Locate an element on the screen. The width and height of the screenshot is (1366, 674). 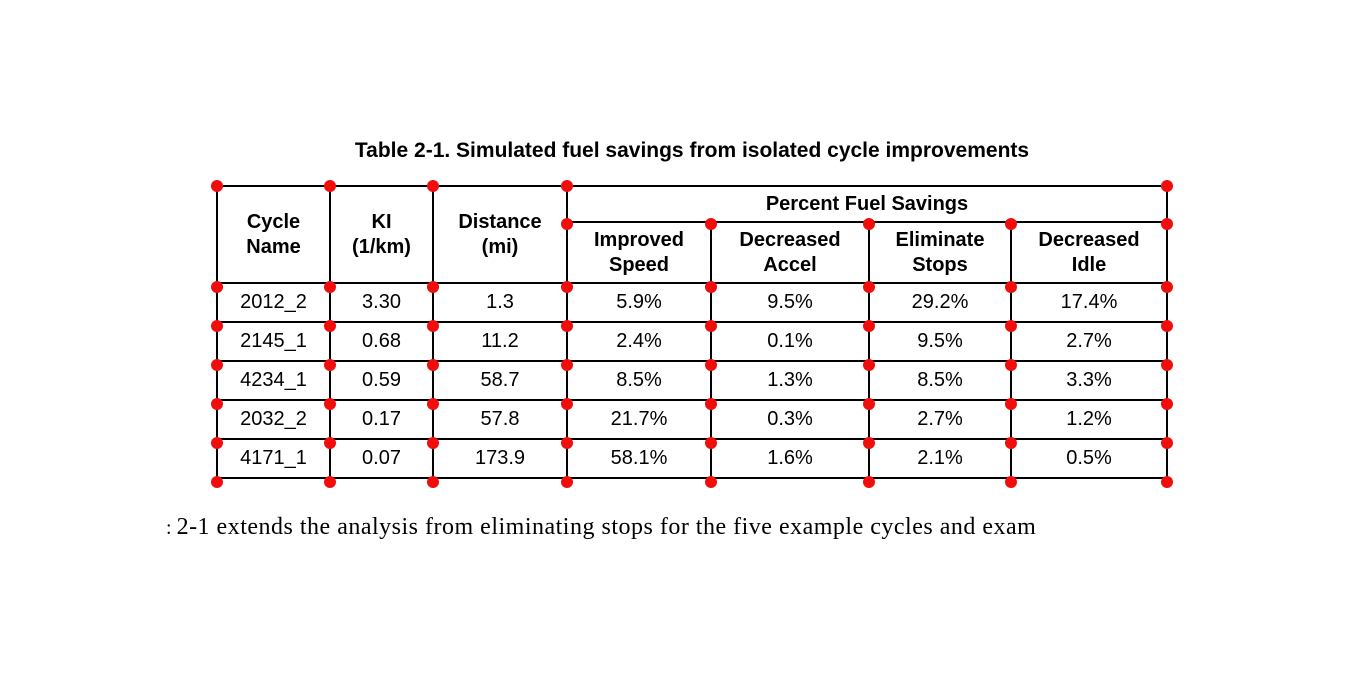
table-row: 2145_1 0.68 11.2 2.4% 0.1% 9.5% 2.7% is located at coordinates (692, 341).